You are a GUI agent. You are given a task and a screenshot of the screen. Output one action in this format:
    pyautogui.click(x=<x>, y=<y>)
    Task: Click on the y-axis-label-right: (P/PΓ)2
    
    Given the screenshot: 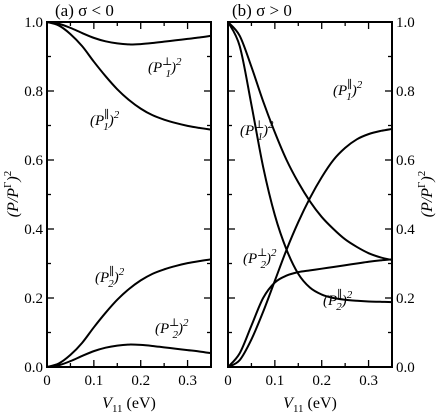 What is the action you would take?
    pyautogui.click(x=426, y=194)
    